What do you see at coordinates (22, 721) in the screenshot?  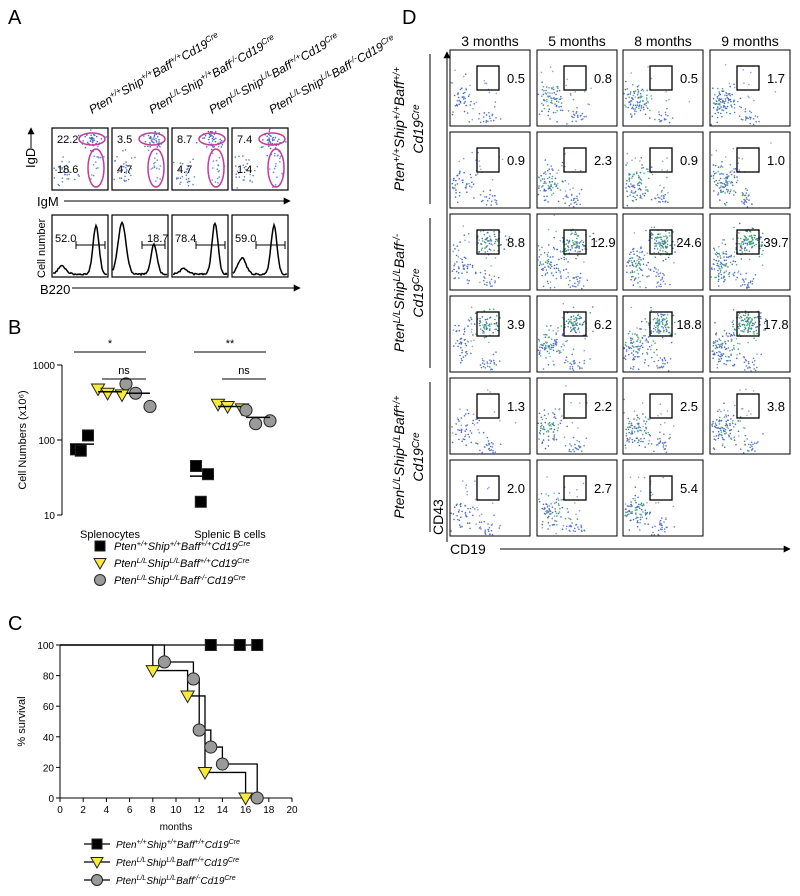 I see `y-axis-label: % survival` at bounding box center [22, 721].